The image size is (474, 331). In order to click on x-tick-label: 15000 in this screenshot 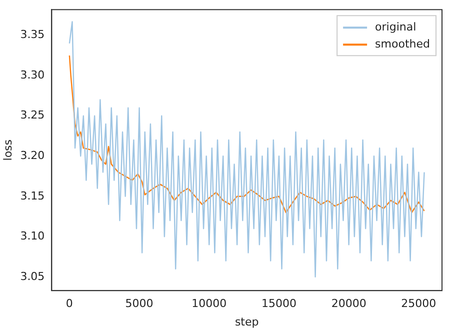, I will do `click(278, 303)`.